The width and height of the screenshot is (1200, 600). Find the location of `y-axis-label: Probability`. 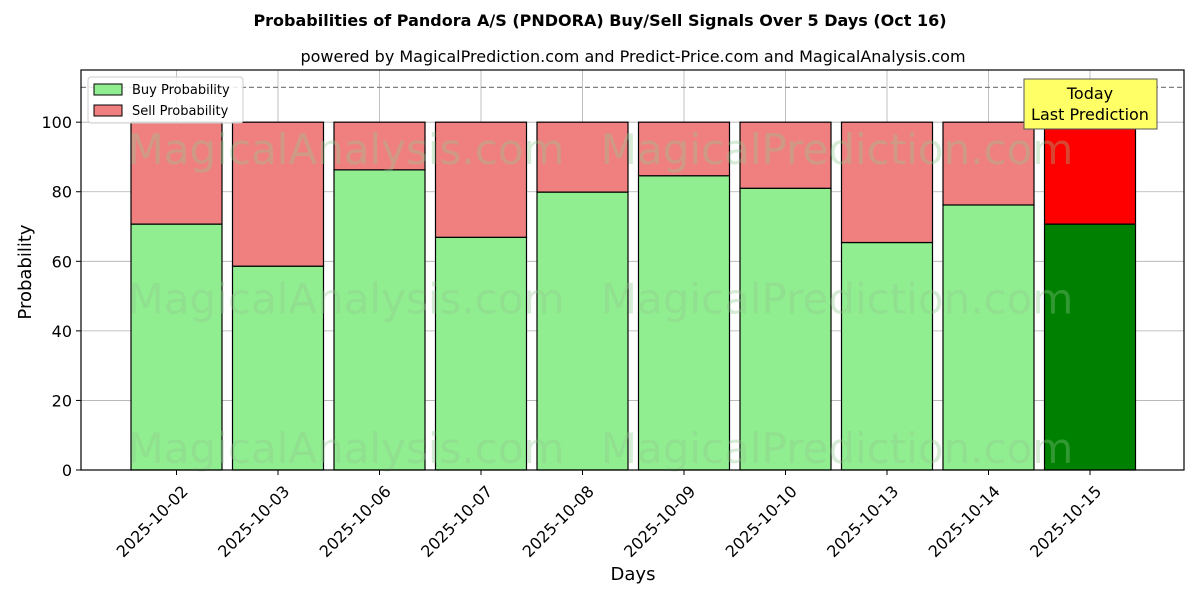

y-axis-label: Probability is located at coordinates (25, 271).